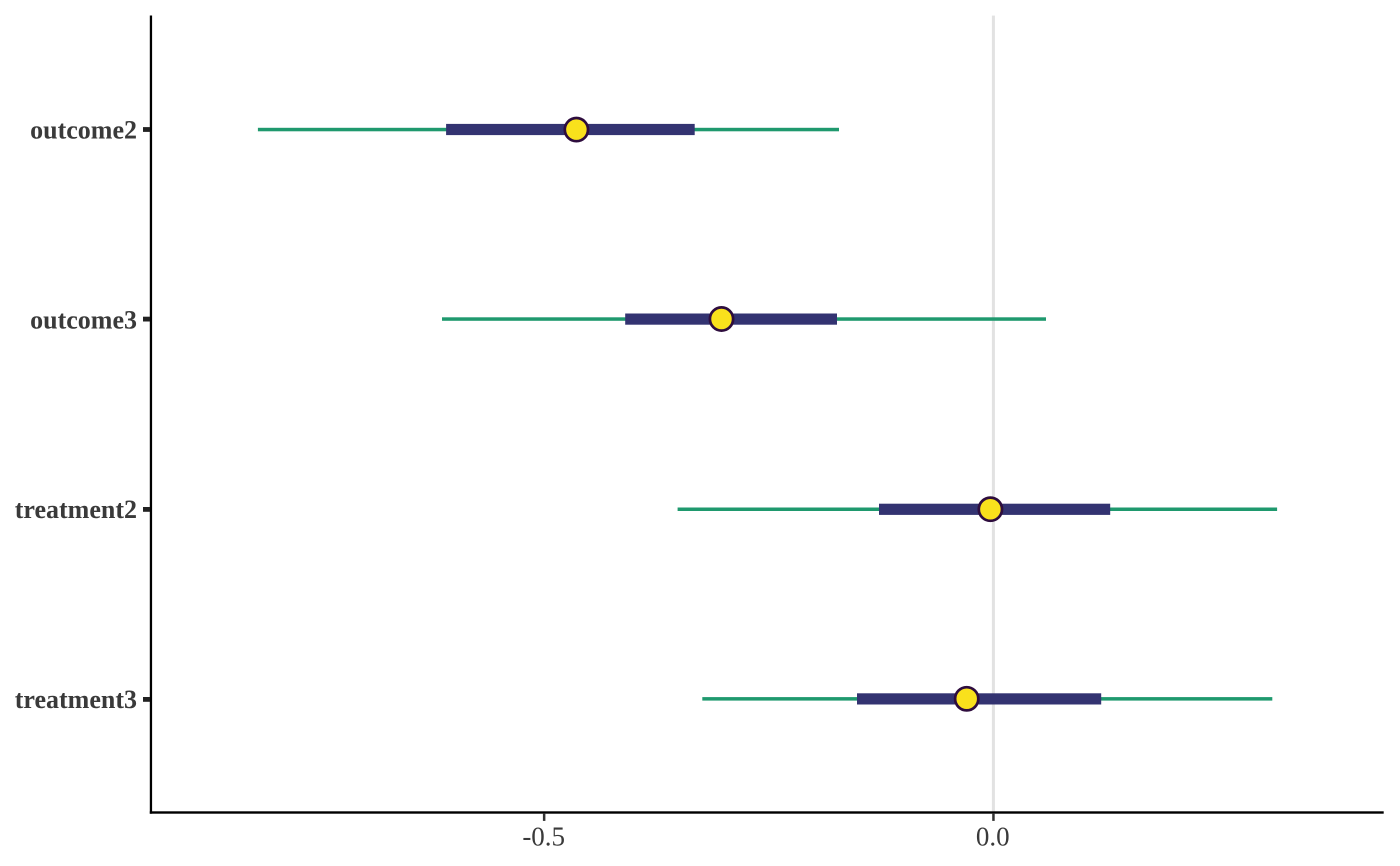 The height and width of the screenshot is (866, 1400). Describe the element at coordinates (83, 320) in the screenshot. I see `svg-text: outcome3` at that location.